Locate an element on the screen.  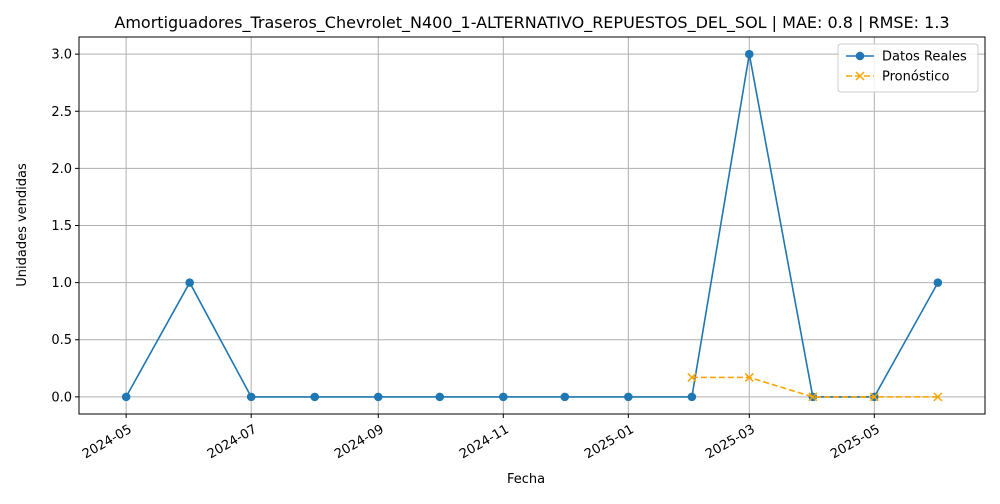
y-tick-label: 0.0 is located at coordinates (61, 397).